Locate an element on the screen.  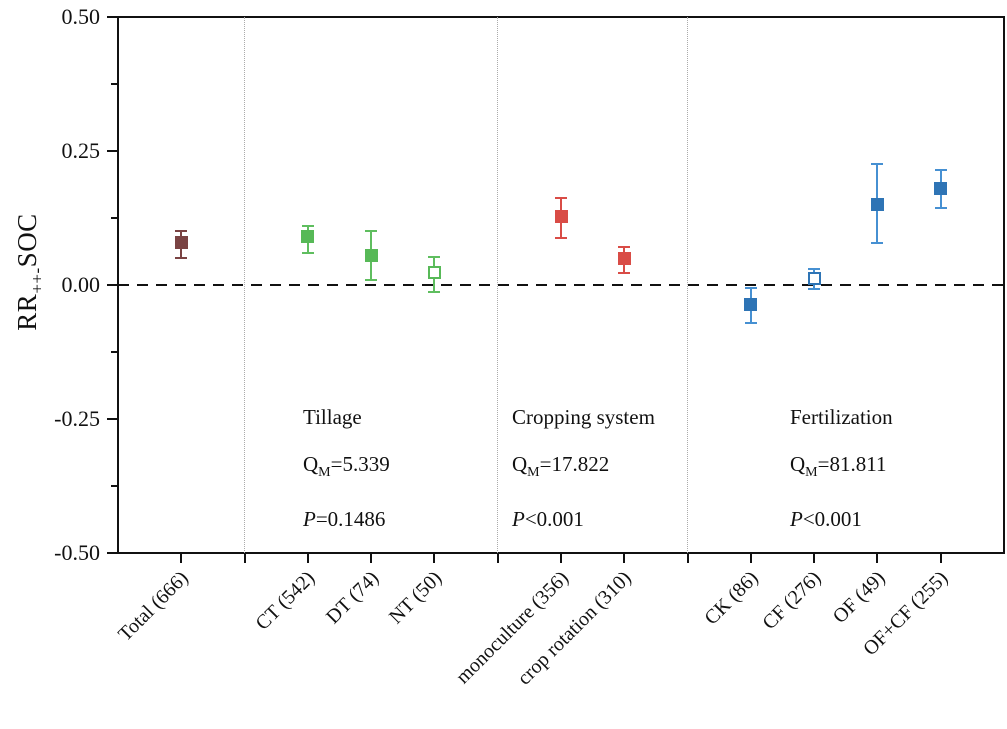
p-value: =0.1486 is located at coordinates (350, 519).